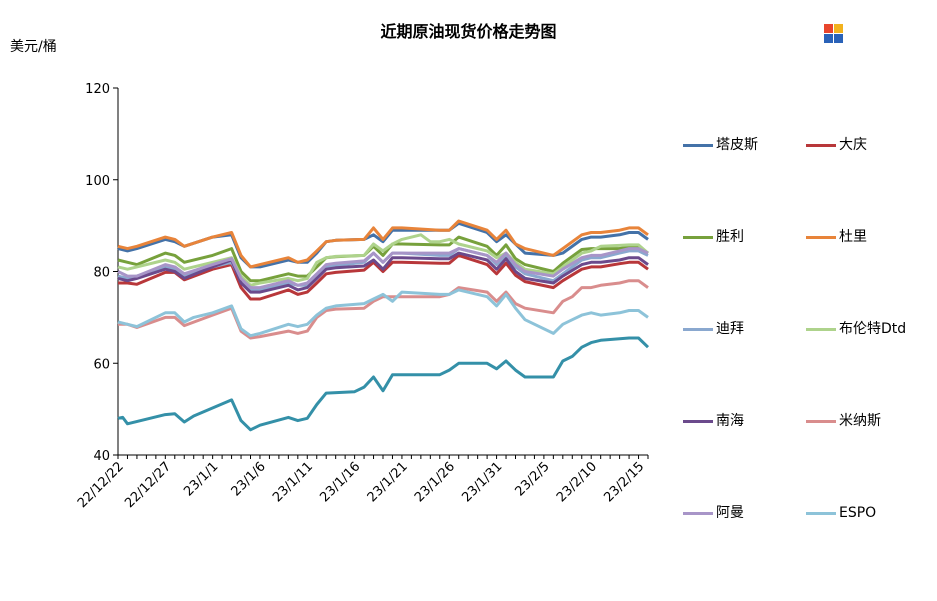 This screenshot has width=937, height=601. Describe the element at coordinates (853, 145) in the screenshot. I see `legend-label: 大庆` at that location.